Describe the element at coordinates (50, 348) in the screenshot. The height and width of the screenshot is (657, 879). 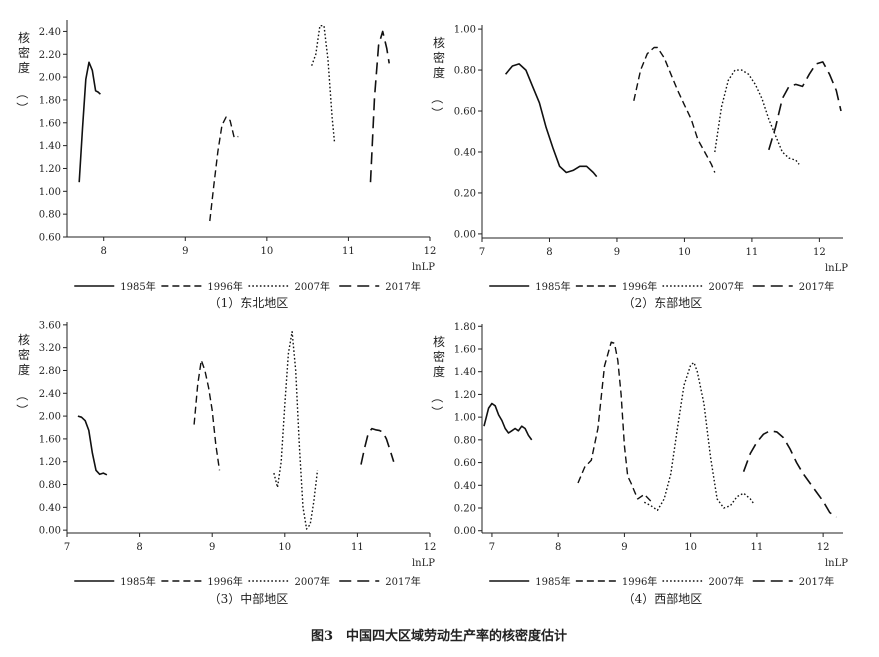
I see `y-tick-label: 3.20` at that location.